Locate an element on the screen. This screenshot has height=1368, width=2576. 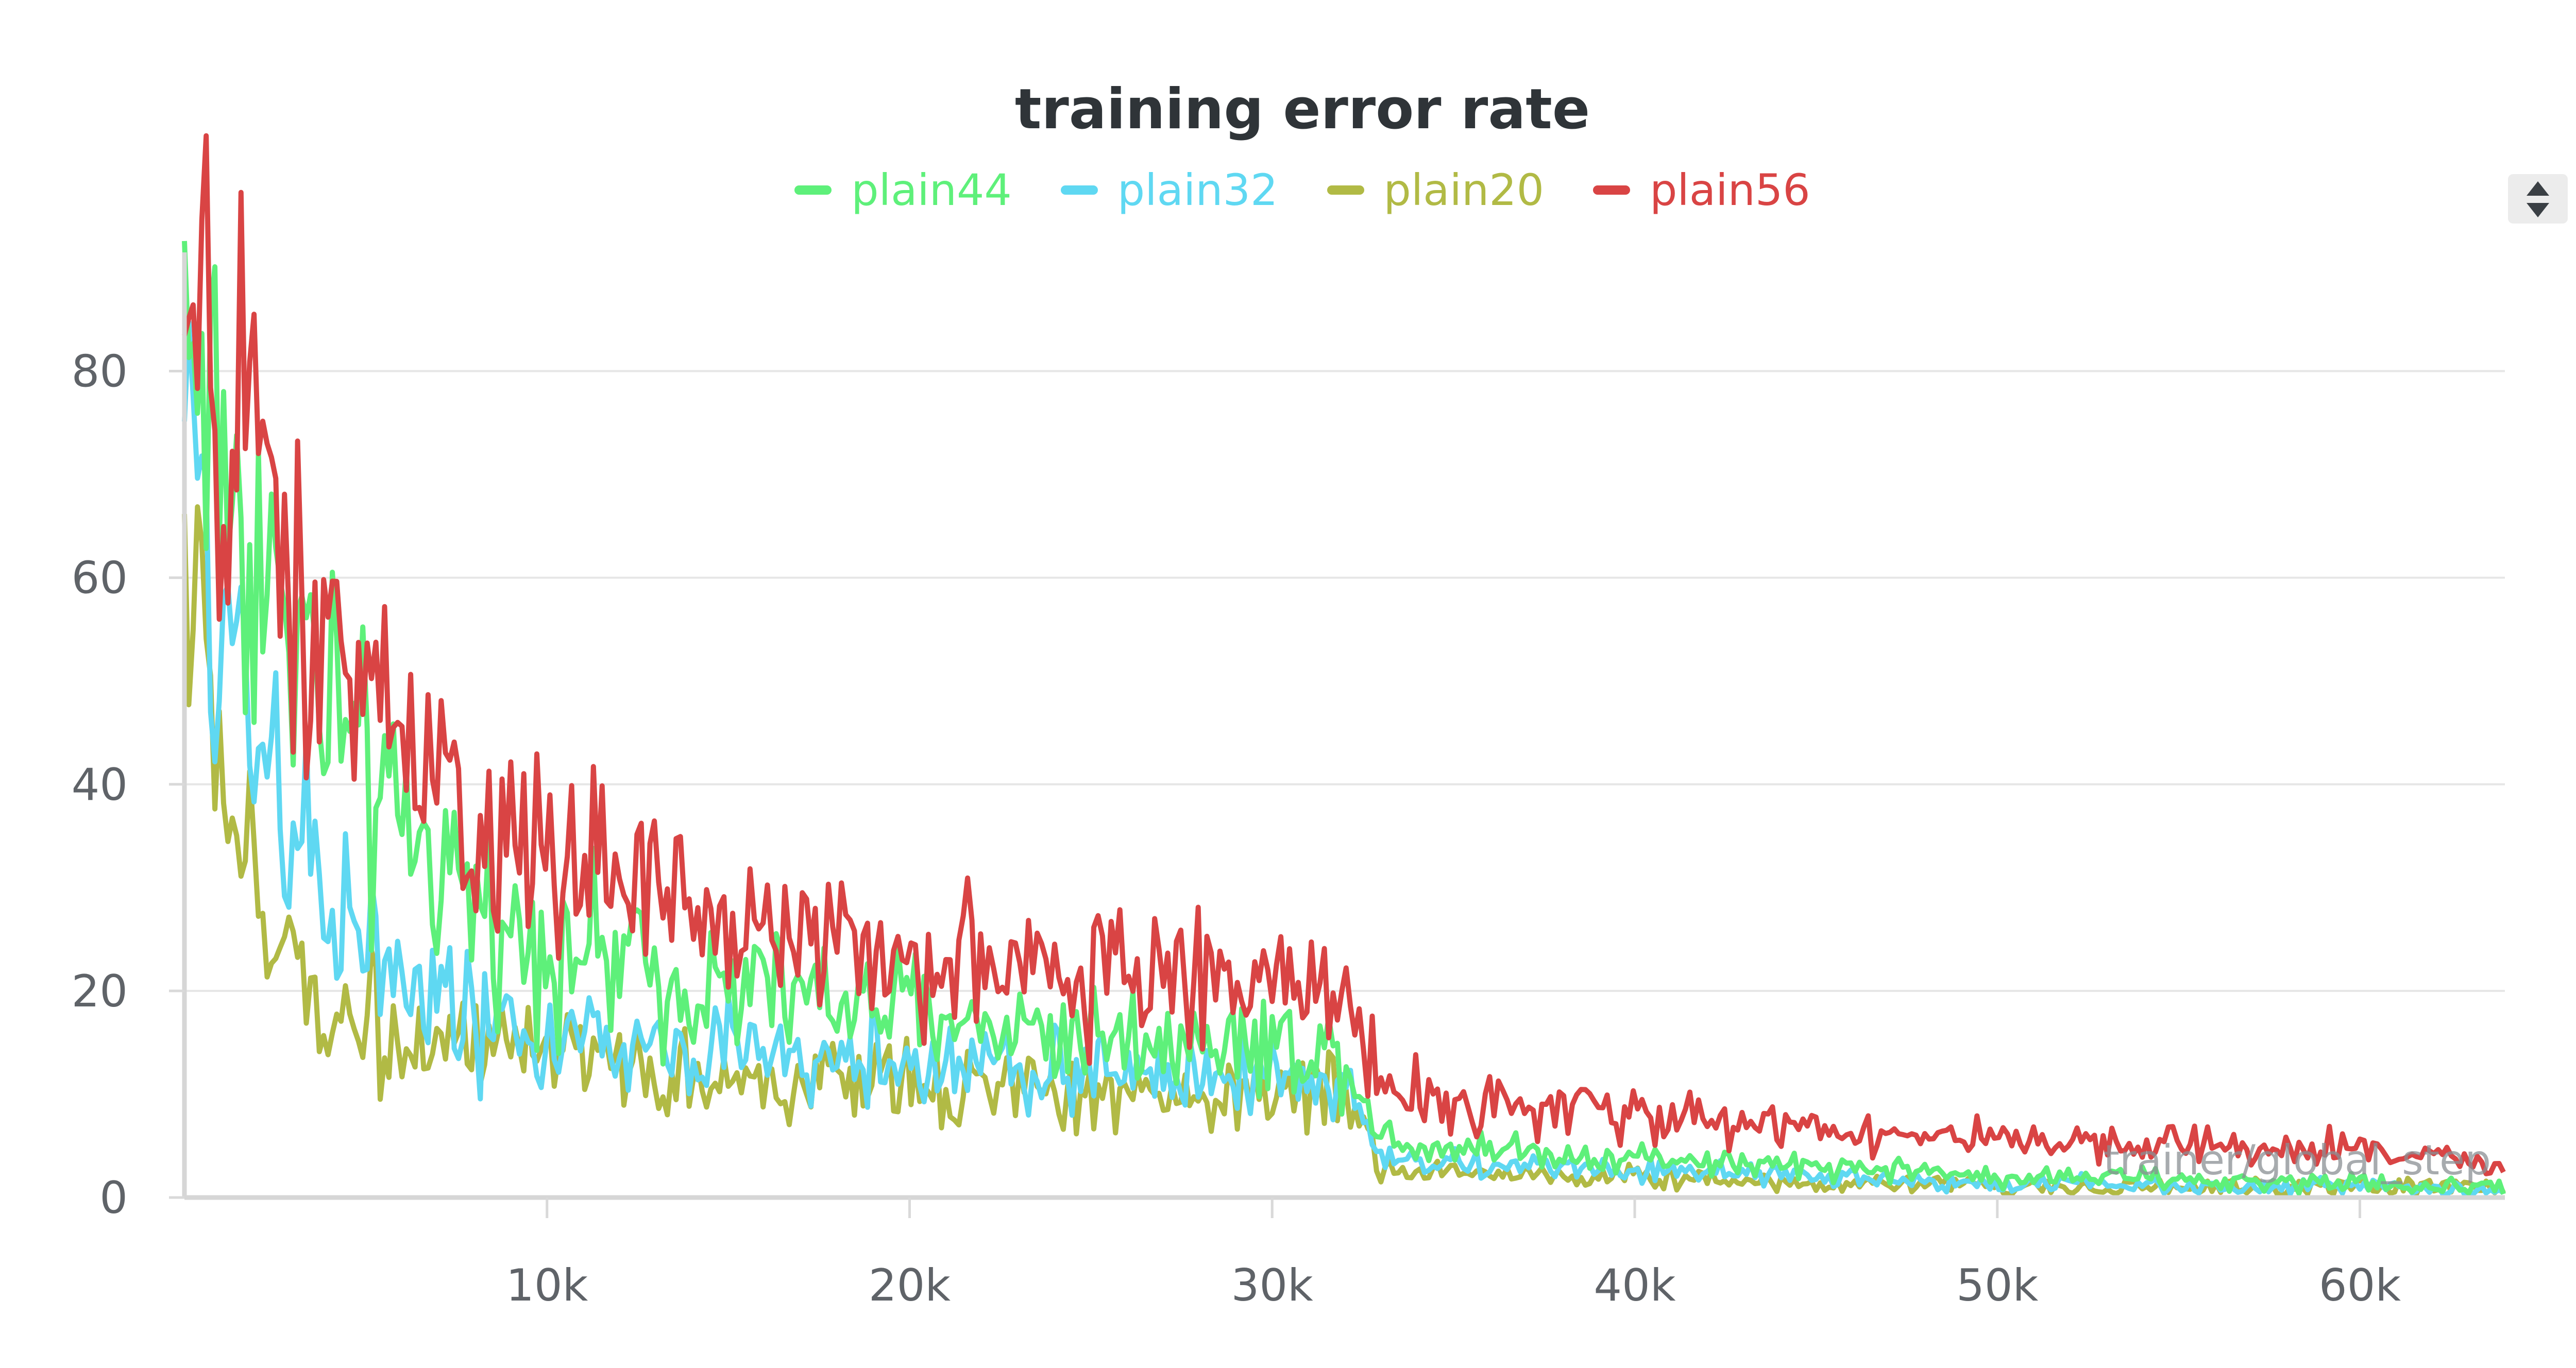
chart-title: training error rate is located at coordinates (1302, 109).